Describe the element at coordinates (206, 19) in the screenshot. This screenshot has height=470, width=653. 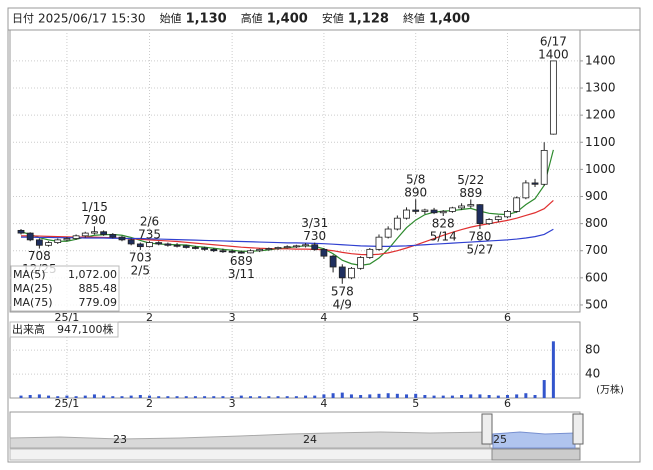
I see `header-value: 1,130` at that location.